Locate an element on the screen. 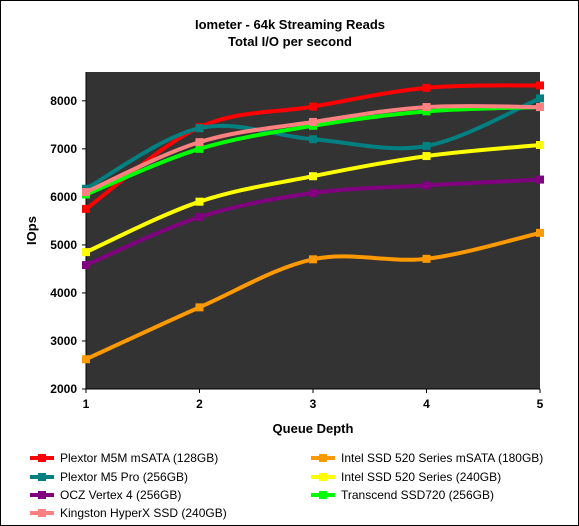 This screenshot has width=579, height=526. legend-item: Kingston HyperX SSD (240GB) is located at coordinates (128, 513).